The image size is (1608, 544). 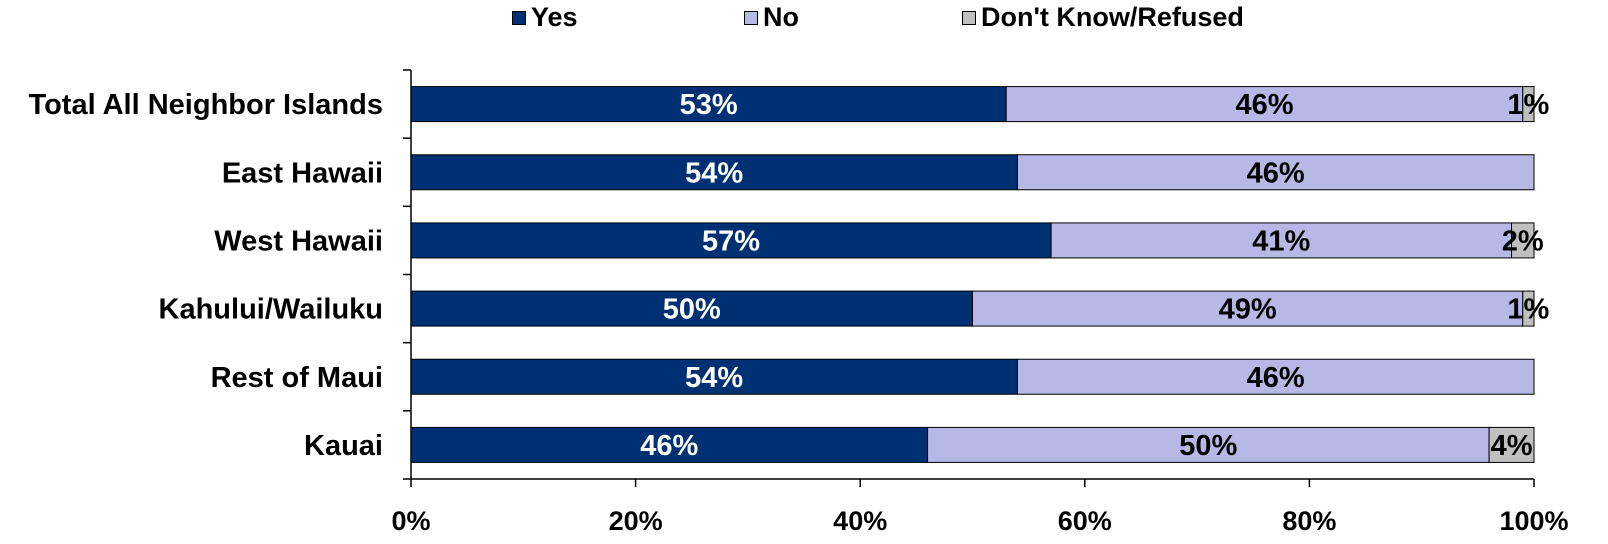 I want to click on category-label: East Hawaii, so click(x=302, y=173).